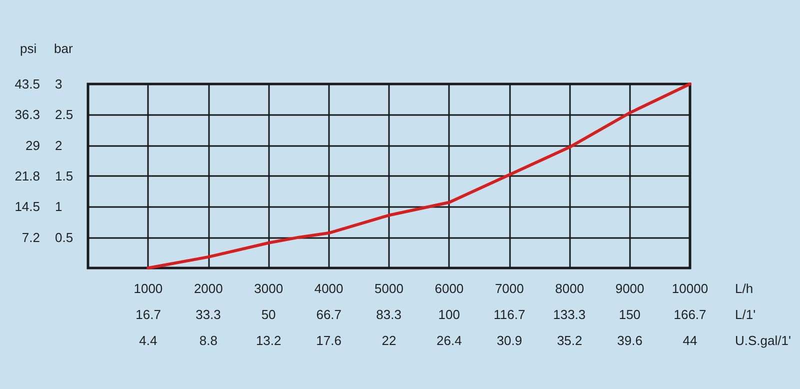 The image size is (800, 389). What do you see at coordinates (569, 288) in the screenshot?
I see `x-tick-label: 8000` at bounding box center [569, 288].